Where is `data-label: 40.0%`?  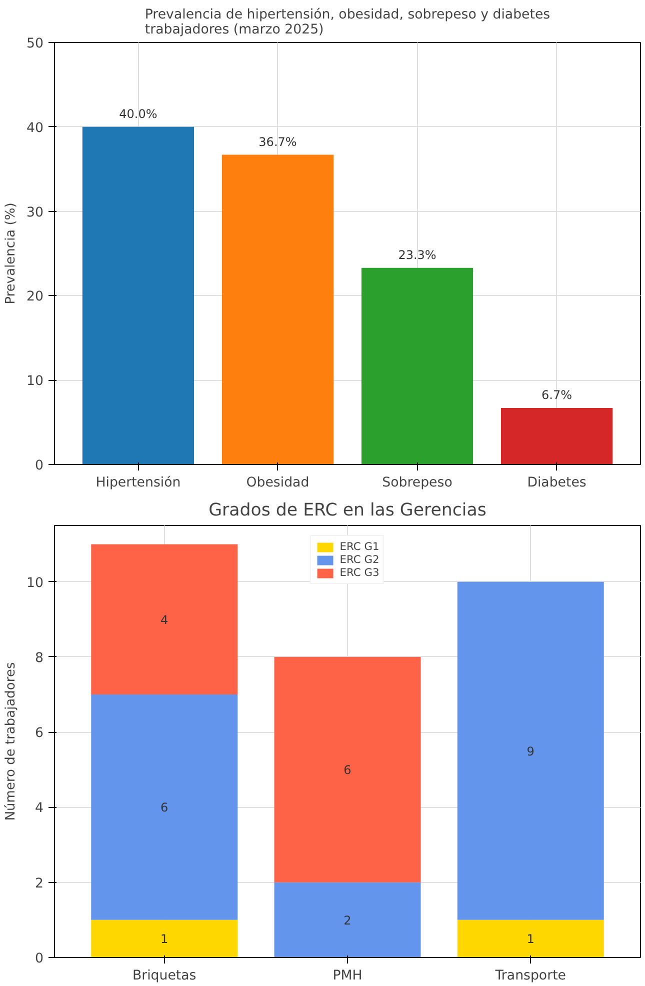 data-label: 40.0% is located at coordinates (138, 113).